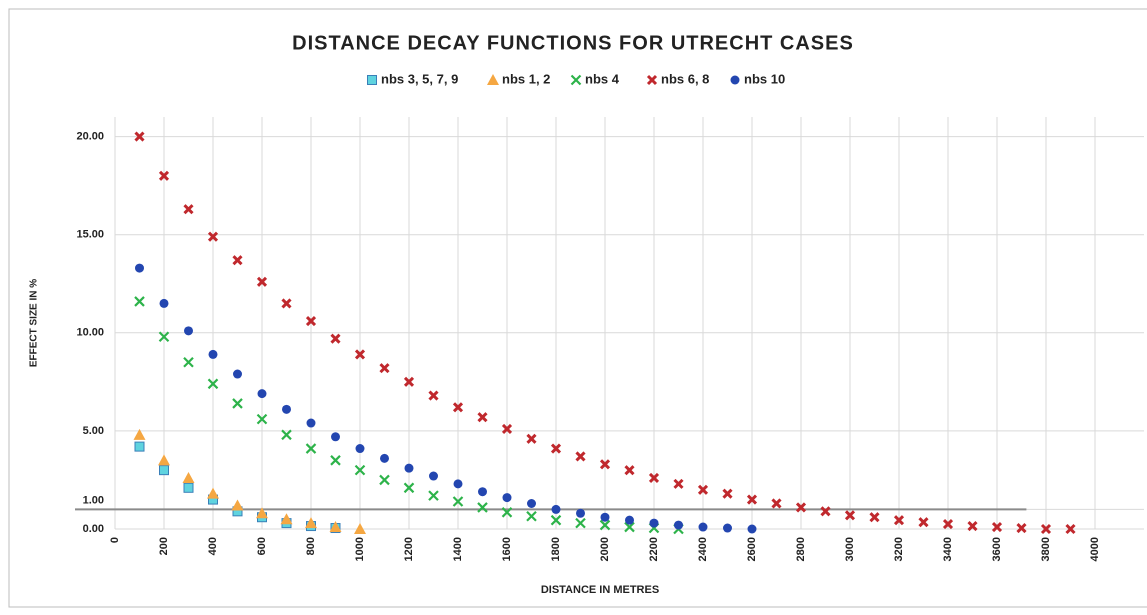 This screenshot has width=1147, height=615. Describe the element at coordinates (93, 529) in the screenshot. I see `y-tick-label: 0.00` at that location.